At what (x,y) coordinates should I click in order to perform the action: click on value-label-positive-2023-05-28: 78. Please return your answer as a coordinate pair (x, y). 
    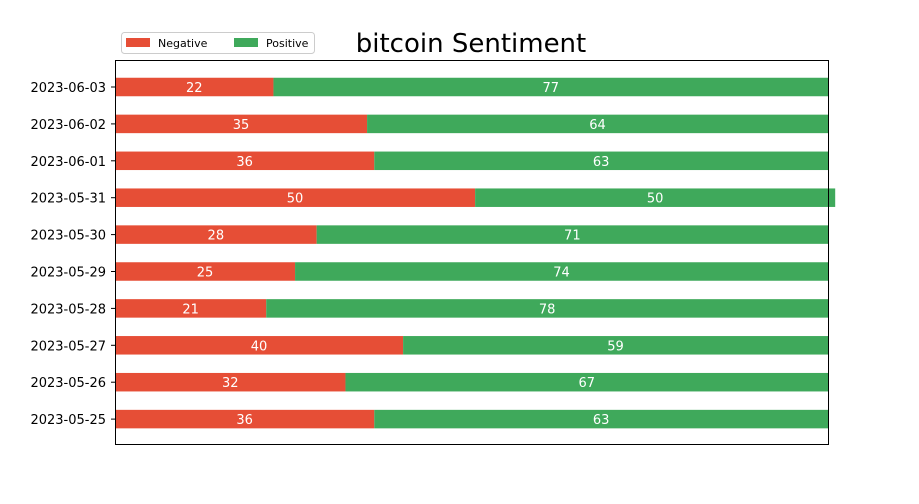
    Looking at the image, I should click on (547, 309).